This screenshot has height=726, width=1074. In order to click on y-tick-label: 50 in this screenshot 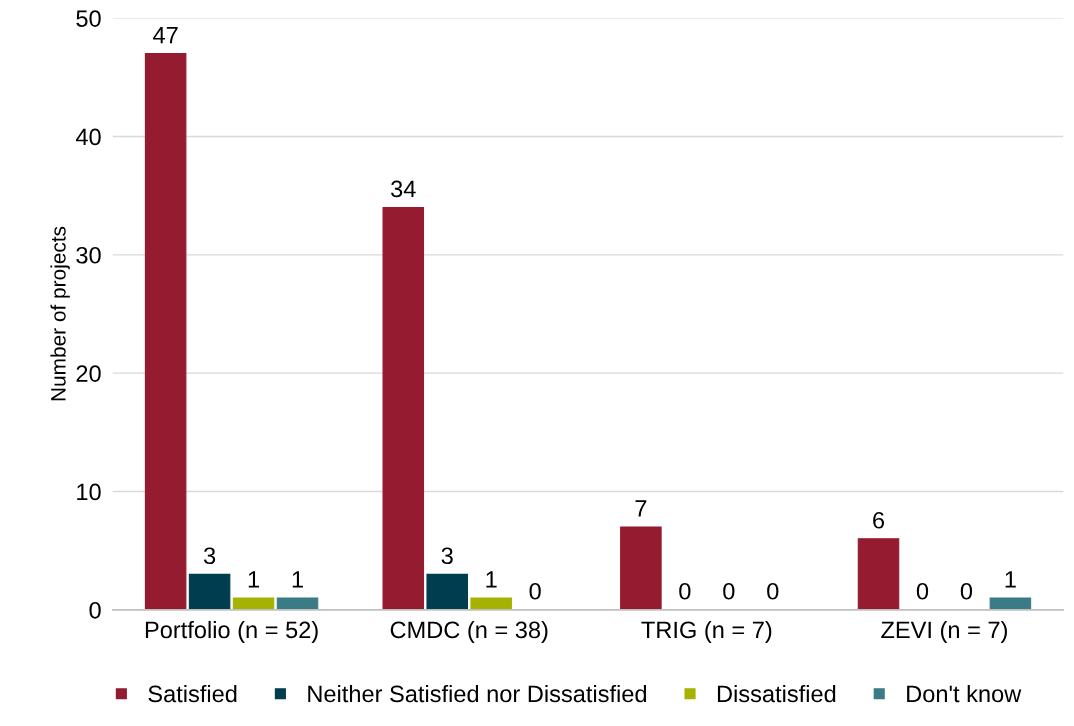, I will do `click(88, 18)`.